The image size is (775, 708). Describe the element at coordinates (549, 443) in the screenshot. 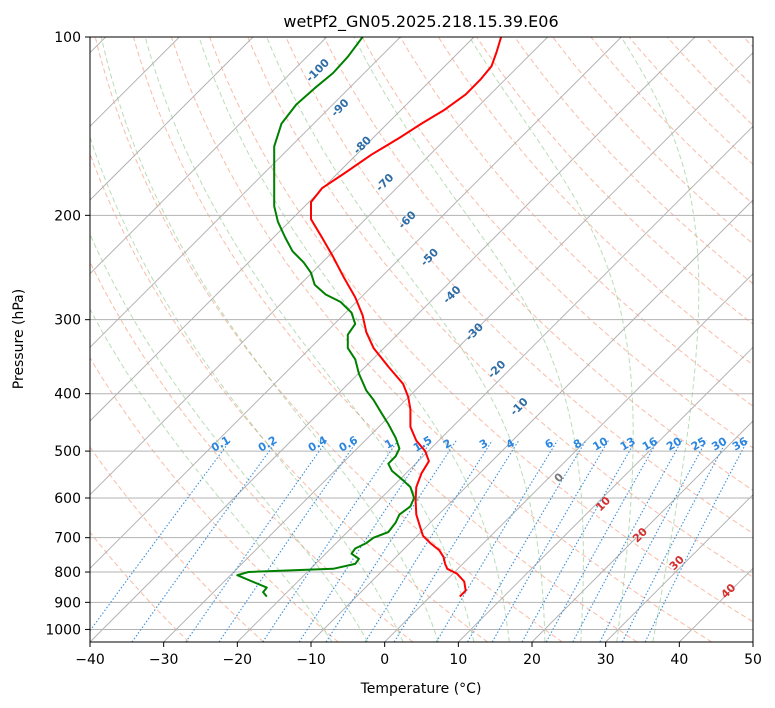

I see `mixing-ratio-label: 6` at that location.